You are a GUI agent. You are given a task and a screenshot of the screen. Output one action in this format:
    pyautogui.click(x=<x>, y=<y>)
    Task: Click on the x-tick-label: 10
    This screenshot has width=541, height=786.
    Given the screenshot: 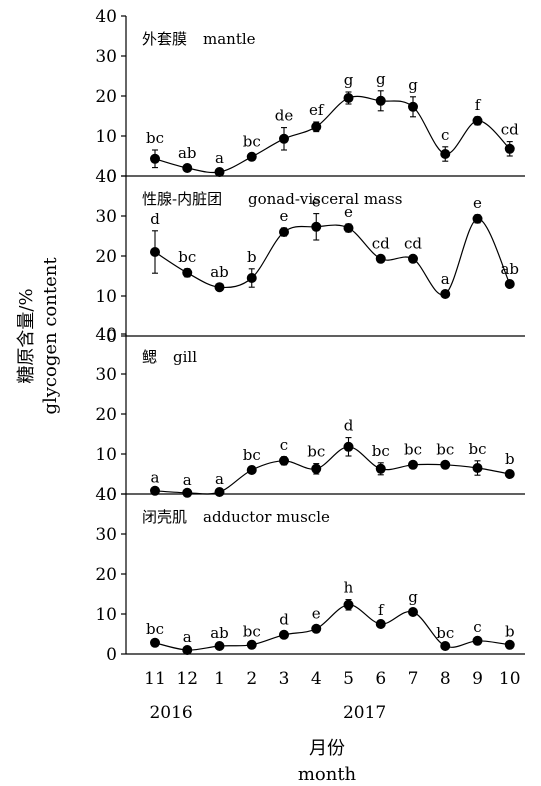 What is the action you would take?
    pyautogui.click(x=510, y=679)
    